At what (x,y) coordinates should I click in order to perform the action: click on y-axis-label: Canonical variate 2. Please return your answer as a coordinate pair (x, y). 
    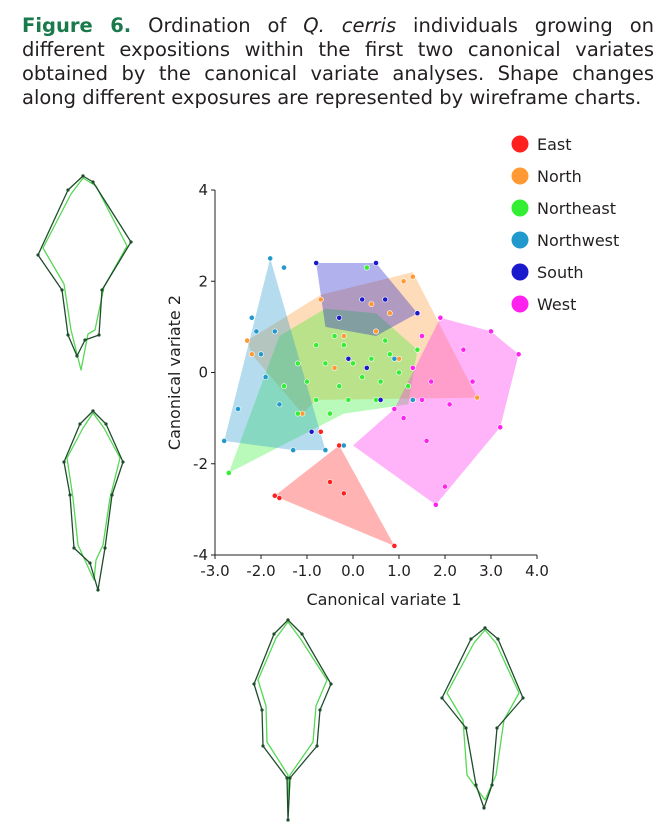
    Looking at the image, I should click on (174, 372).